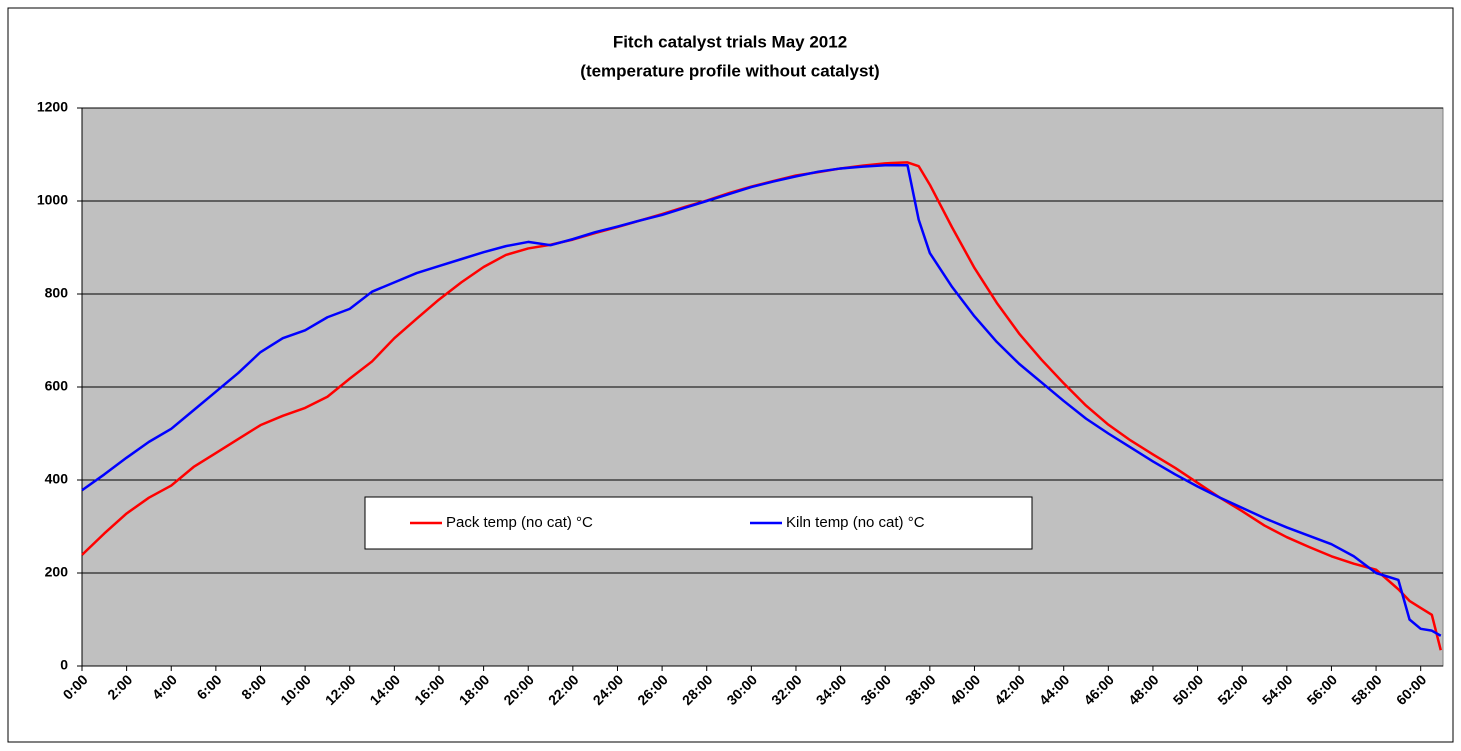 This screenshot has width=1461, height=751. I want to click on y-tick-label: 1000, so click(52, 200).